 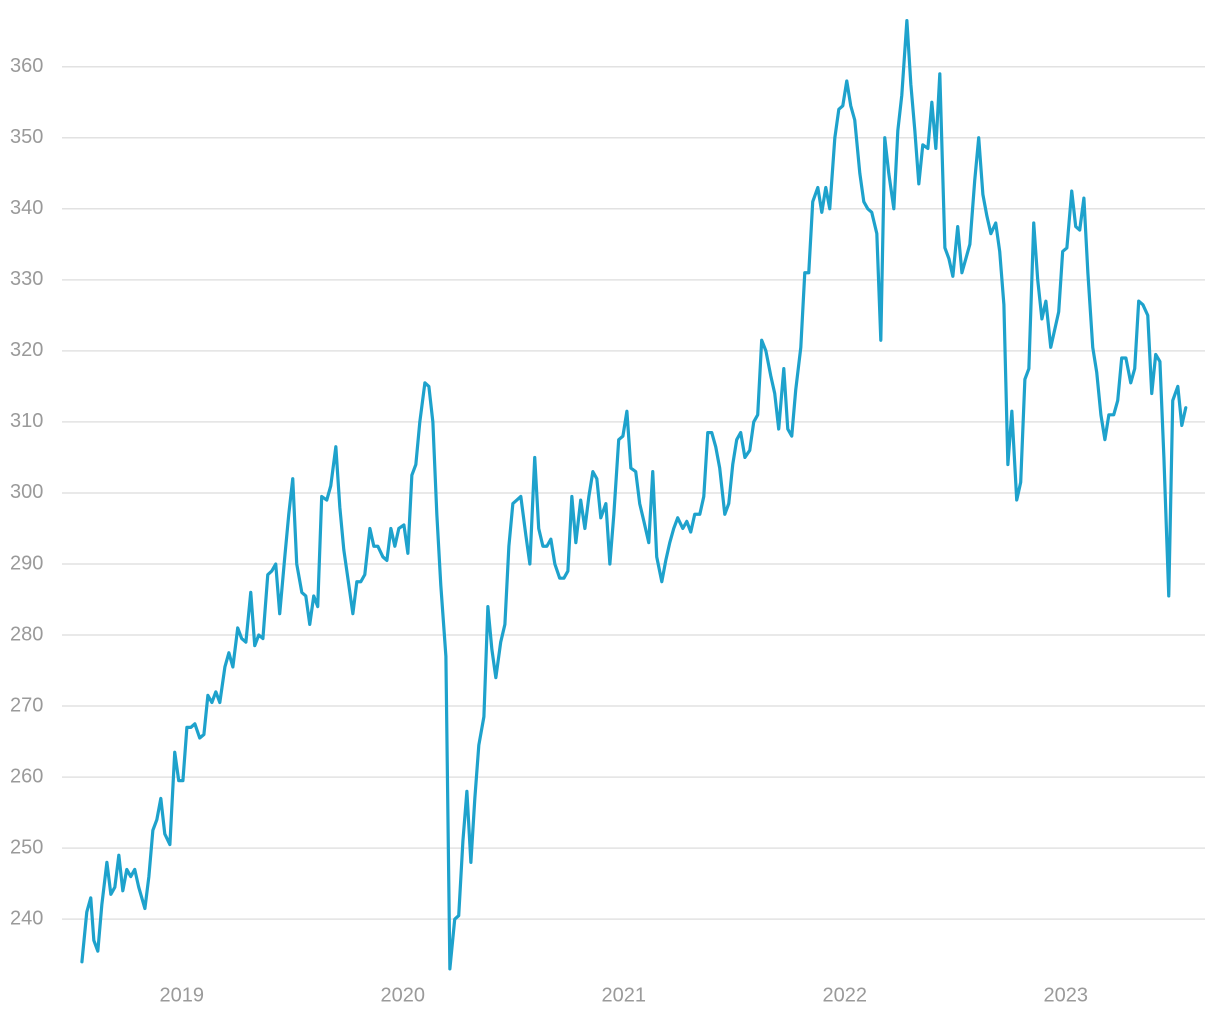 What do you see at coordinates (26, 66) in the screenshot?
I see `y-tick-label: 360` at bounding box center [26, 66].